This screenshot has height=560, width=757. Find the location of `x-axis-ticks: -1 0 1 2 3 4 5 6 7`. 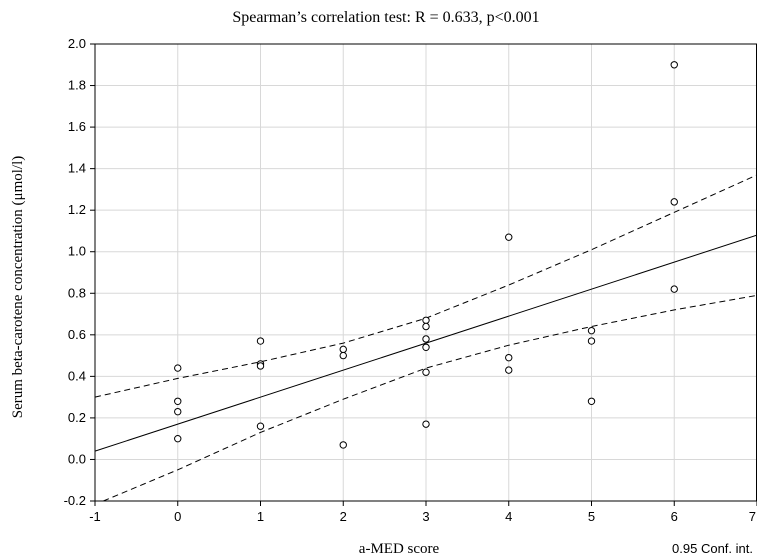

x-axis-ticks: -1 0 1 2 3 4 5 6 7 is located at coordinates (423, 512).